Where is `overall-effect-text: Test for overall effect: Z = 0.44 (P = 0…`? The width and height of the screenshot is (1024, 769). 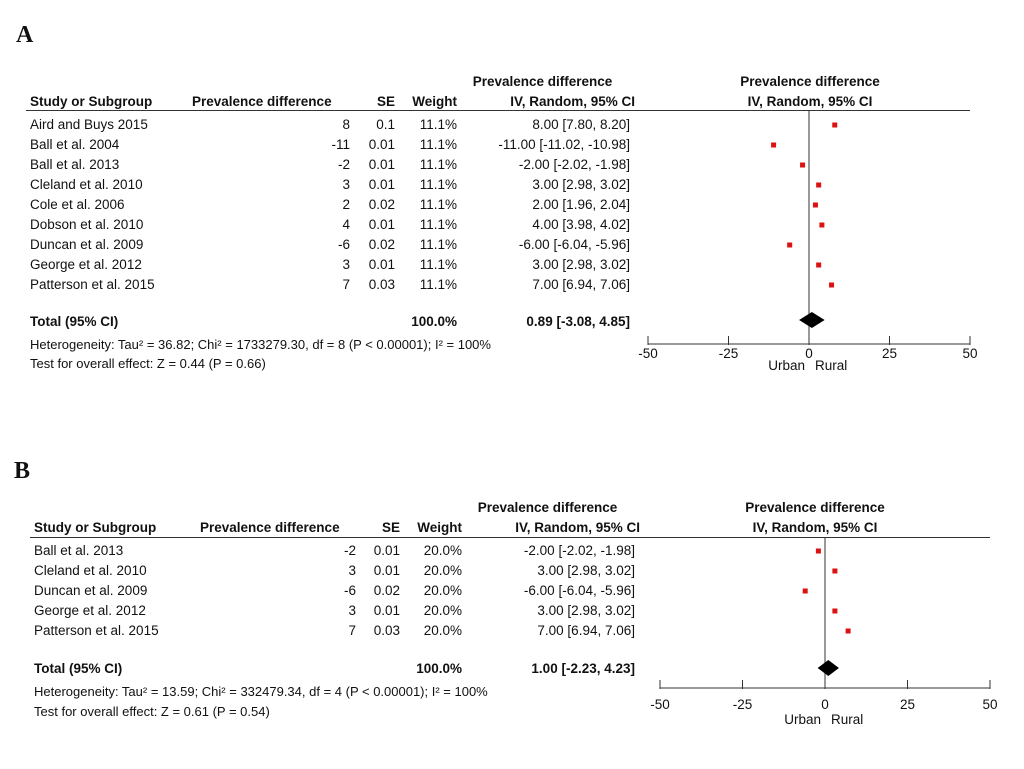 overall-effect-text: Test for overall effect: Z = 0.44 (P = 0… is located at coordinates (148, 363).